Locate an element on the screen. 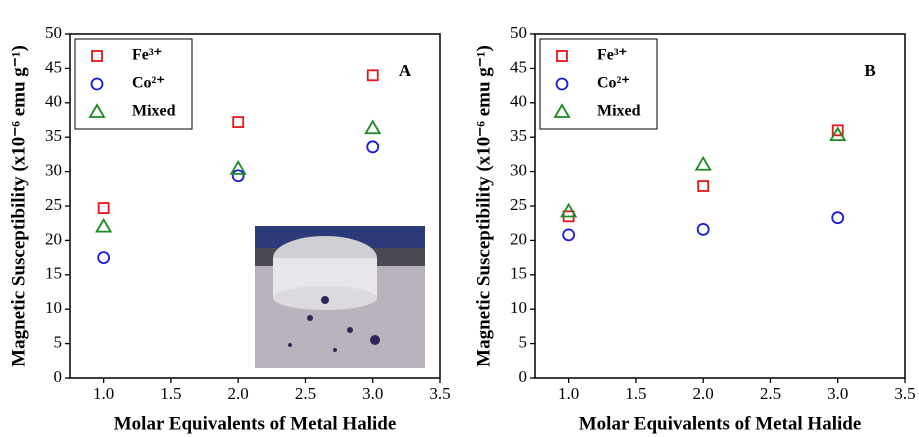 The width and height of the screenshot is (919, 437). panel-label: B is located at coordinates (869, 70).